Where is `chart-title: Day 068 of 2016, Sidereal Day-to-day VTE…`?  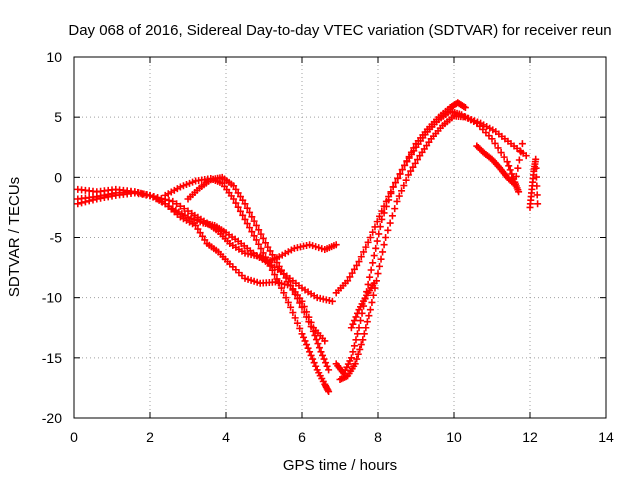
chart-title: Day 068 of 2016, Sidereal Day-to-day VTE… is located at coordinates (339, 30).